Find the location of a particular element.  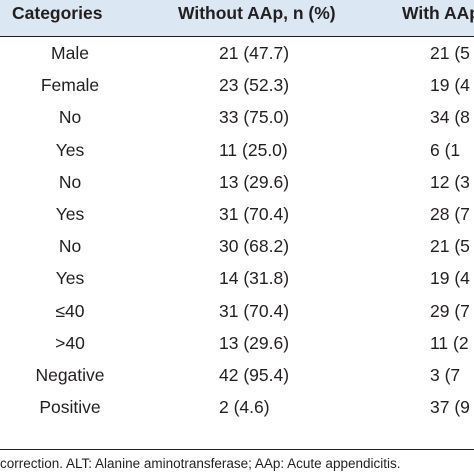

table-row: Negative 42 (95.4) 3 (7 is located at coordinates (237, 375).